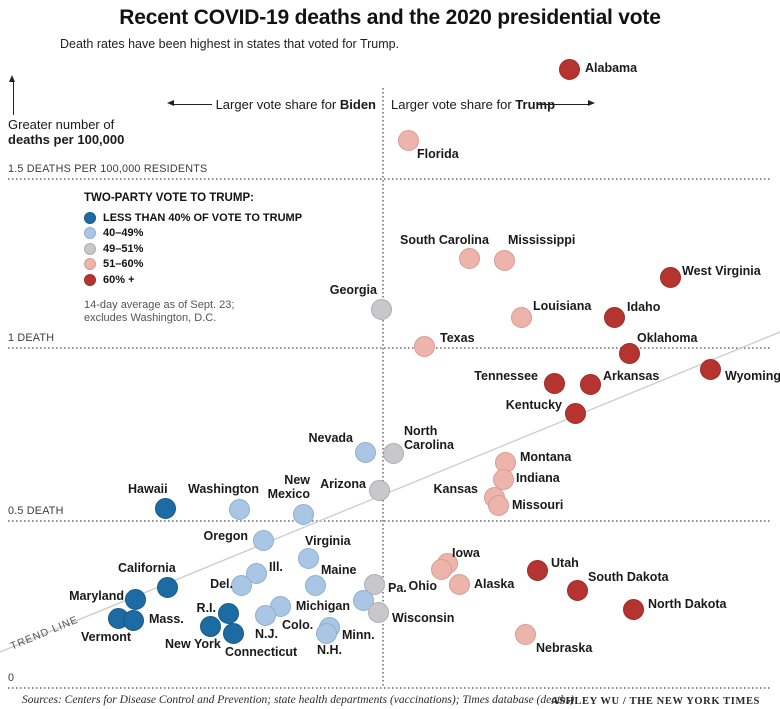 This screenshot has width=780, height=709. Describe the element at coordinates (322, 606) in the screenshot. I see `state-label: Michigan` at that location.